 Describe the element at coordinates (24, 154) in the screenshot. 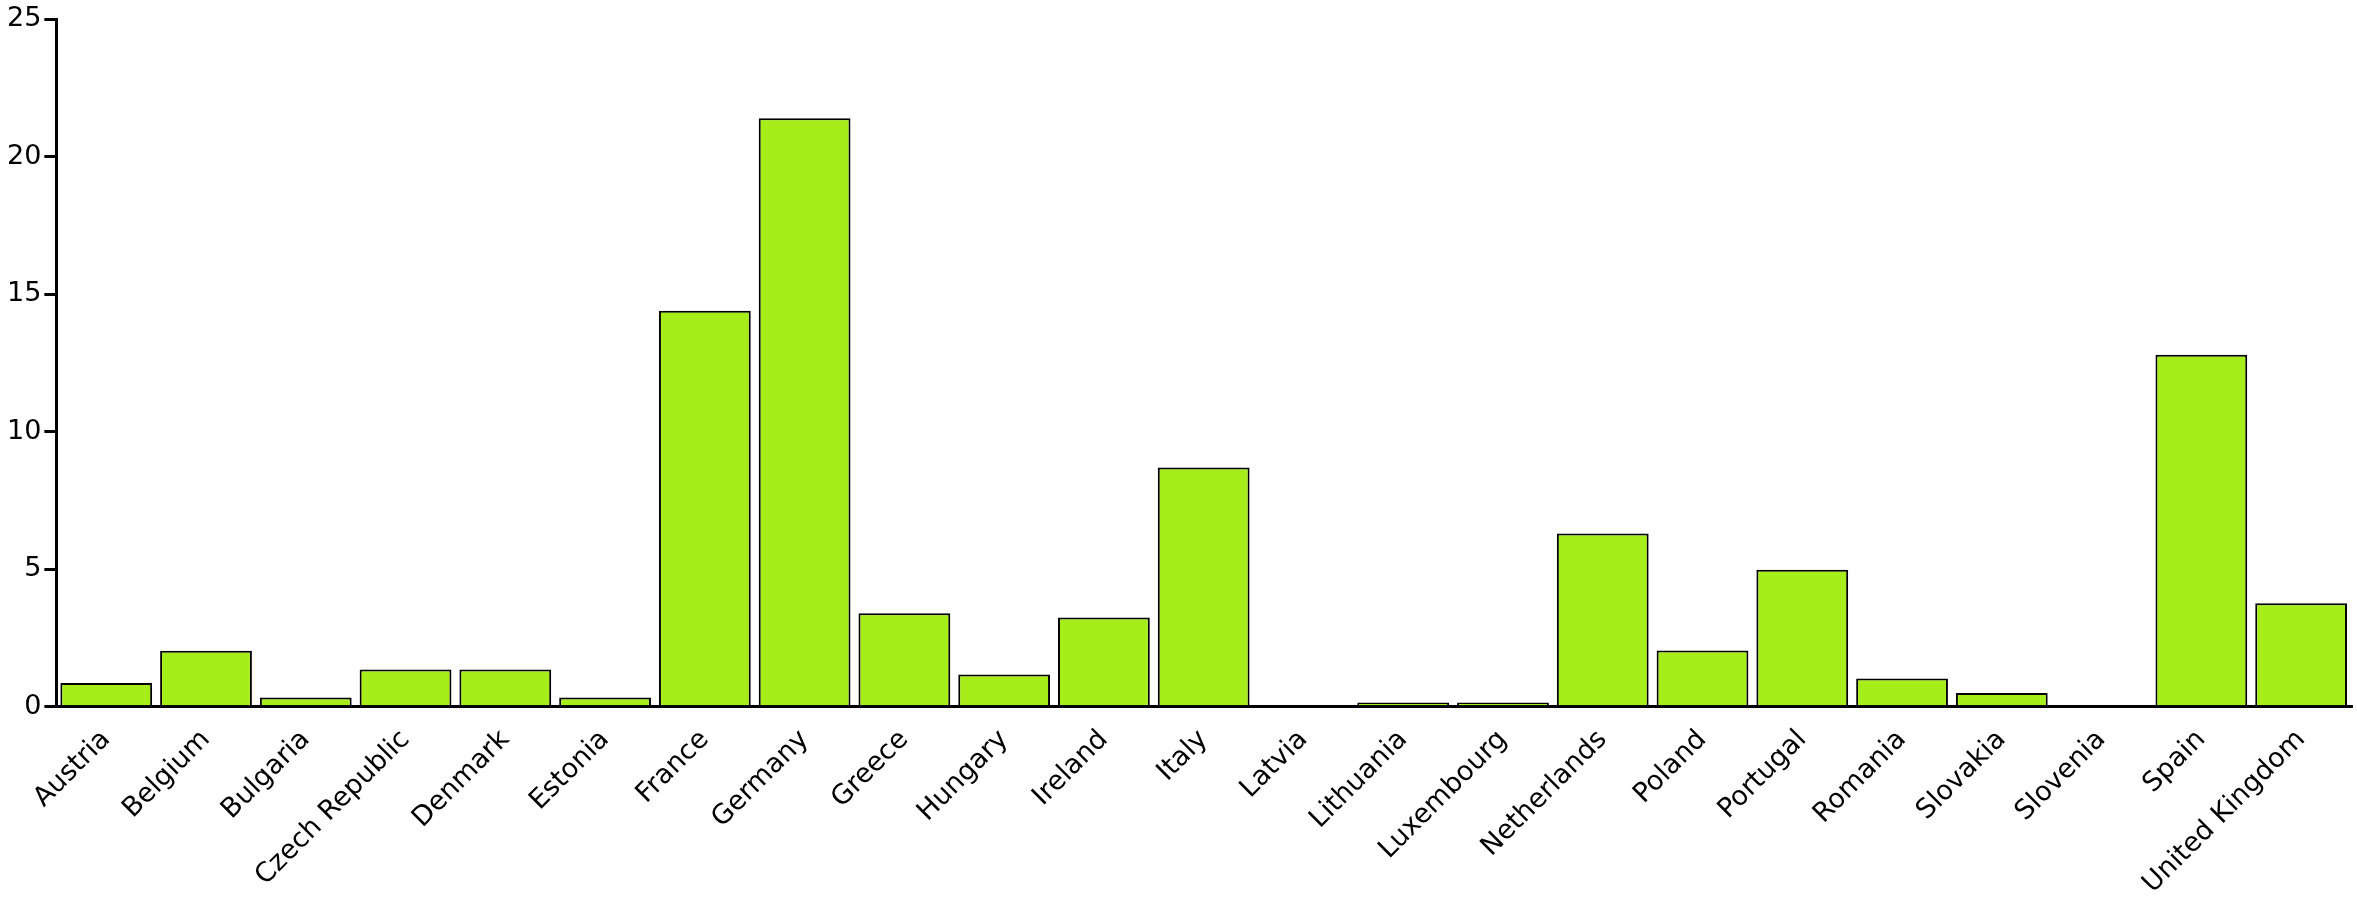

I see `y-tick-label: 20` at that location.